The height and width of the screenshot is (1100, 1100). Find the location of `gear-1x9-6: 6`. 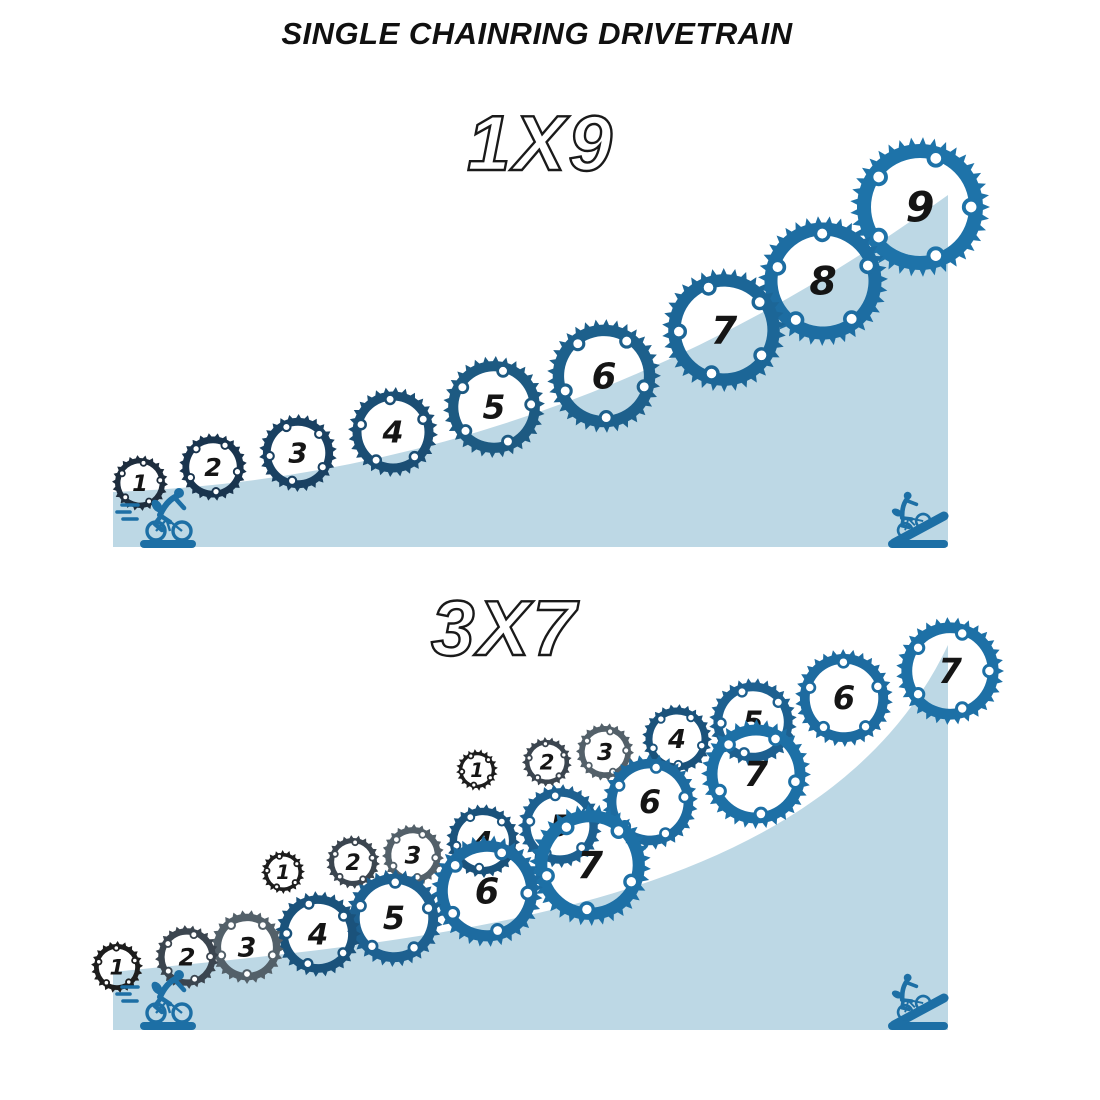

gear-1x9-6: 6 is located at coordinates (604, 376).